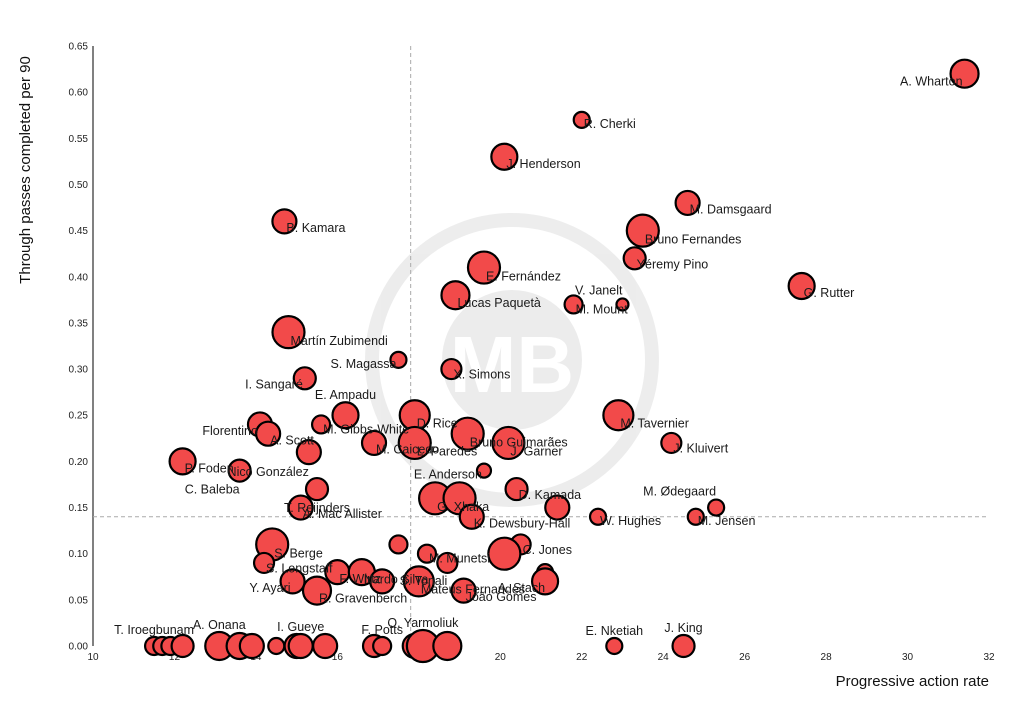 This screenshot has width=1024, height=717. What do you see at coordinates (79, 277) in the screenshot?
I see `y-tick-label: 0.40` at bounding box center [79, 277].